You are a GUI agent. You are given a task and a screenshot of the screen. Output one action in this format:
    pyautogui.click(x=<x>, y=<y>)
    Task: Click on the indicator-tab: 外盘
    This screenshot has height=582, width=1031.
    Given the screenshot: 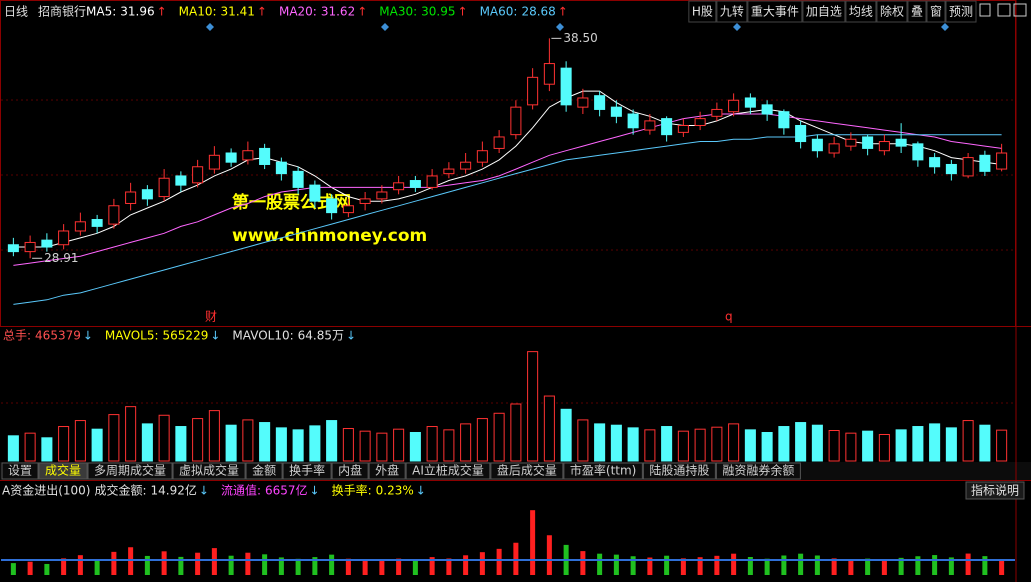 What is the action you would take?
    pyautogui.click(x=387, y=470)
    